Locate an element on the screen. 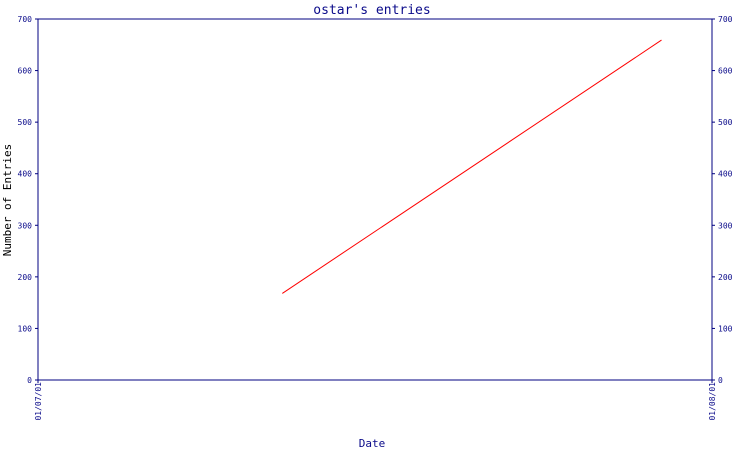 This screenshot has width=750, height=450. y-axis-left: 0 100 200 300 400 500 600 700 is located at coordinates (28, 200).